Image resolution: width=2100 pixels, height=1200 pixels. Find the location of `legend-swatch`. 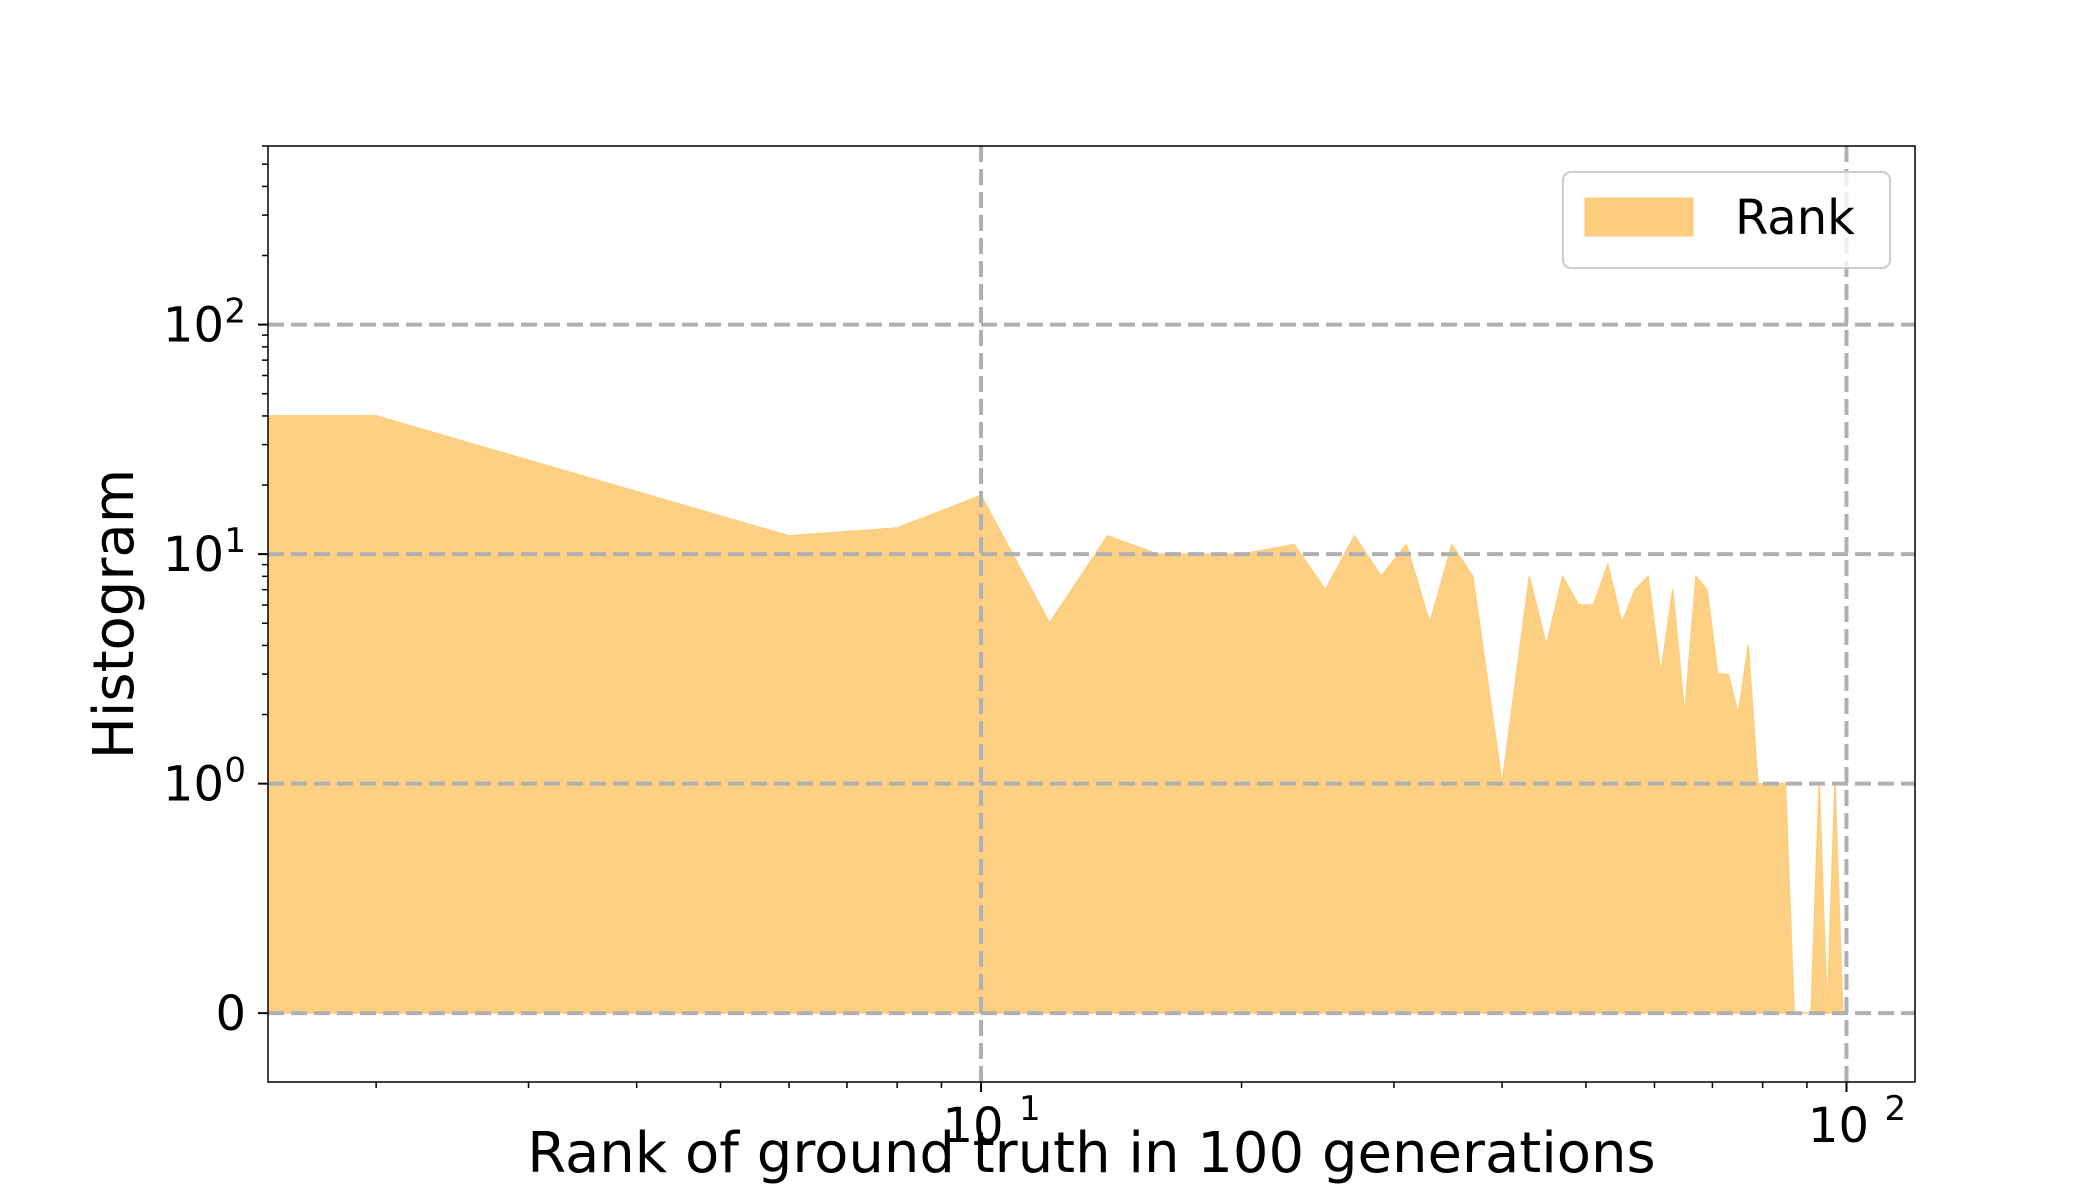

legend-swatch is located at coordinates (1639, 217).